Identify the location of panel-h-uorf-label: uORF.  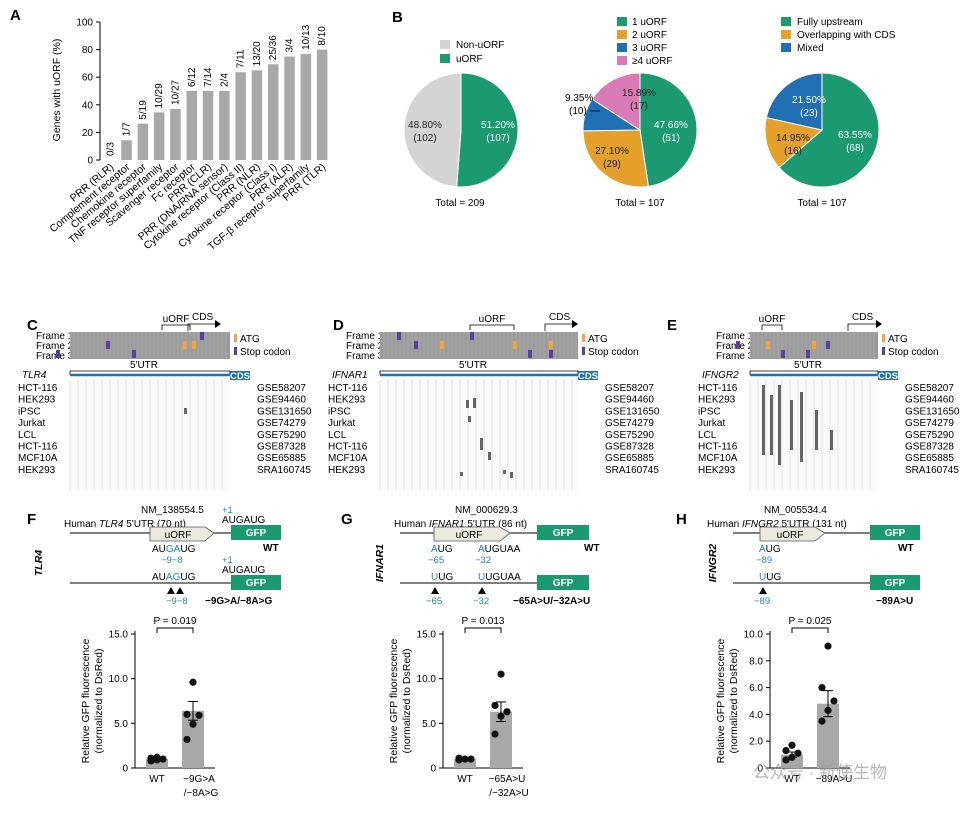
(790, 535).